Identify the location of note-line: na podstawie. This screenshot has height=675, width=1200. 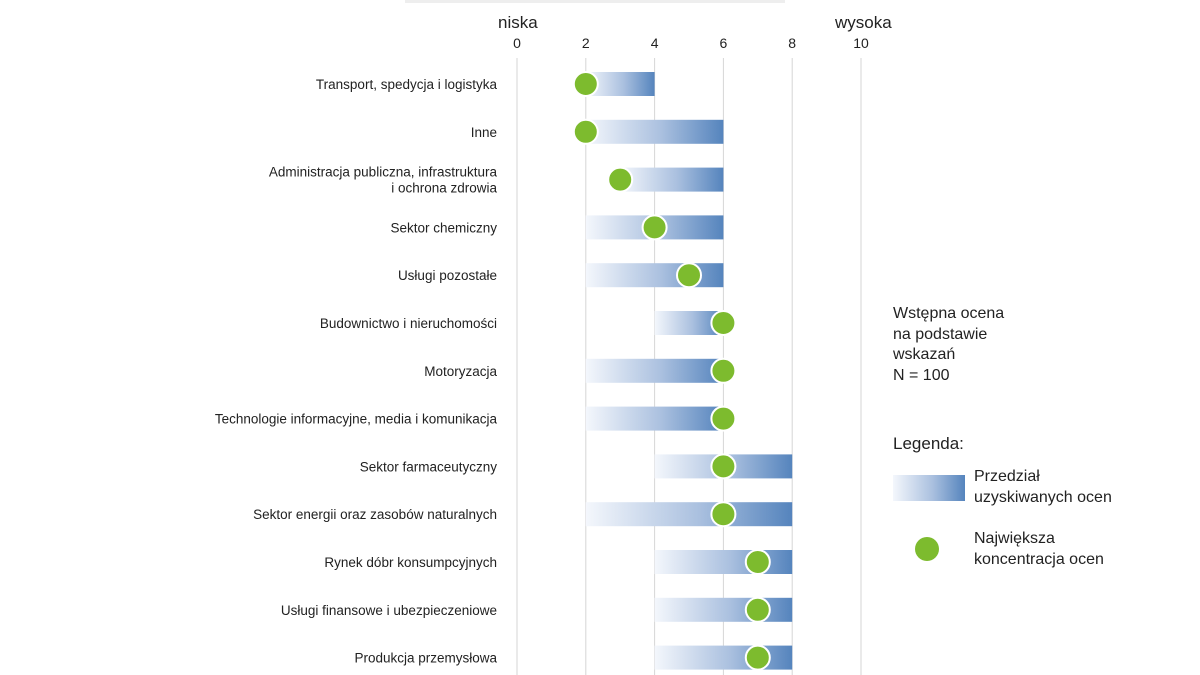
(940, 334).